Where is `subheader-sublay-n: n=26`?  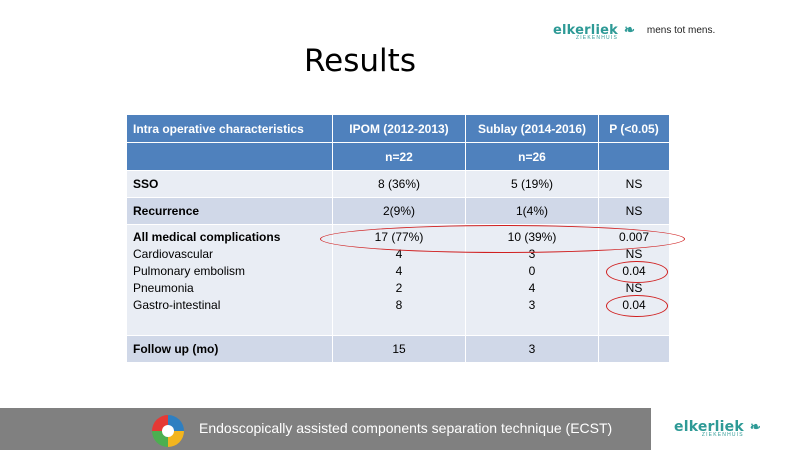
subheader-sublay-n: n=26 is located at coordinates (532, 156).